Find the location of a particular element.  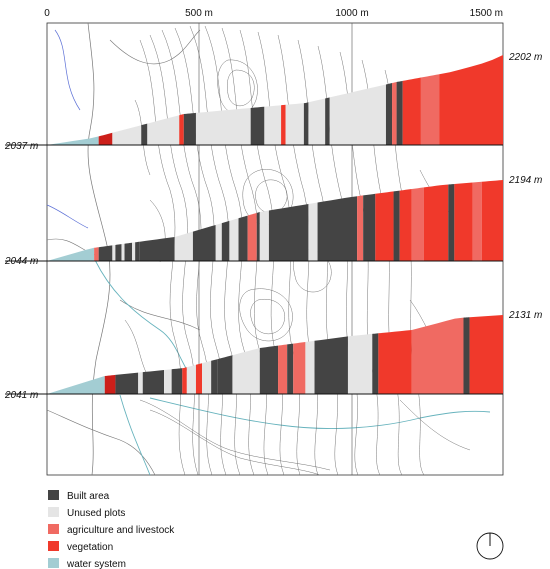

section-3-left-elevation: 2041 m is located at coordinates (21, 395).